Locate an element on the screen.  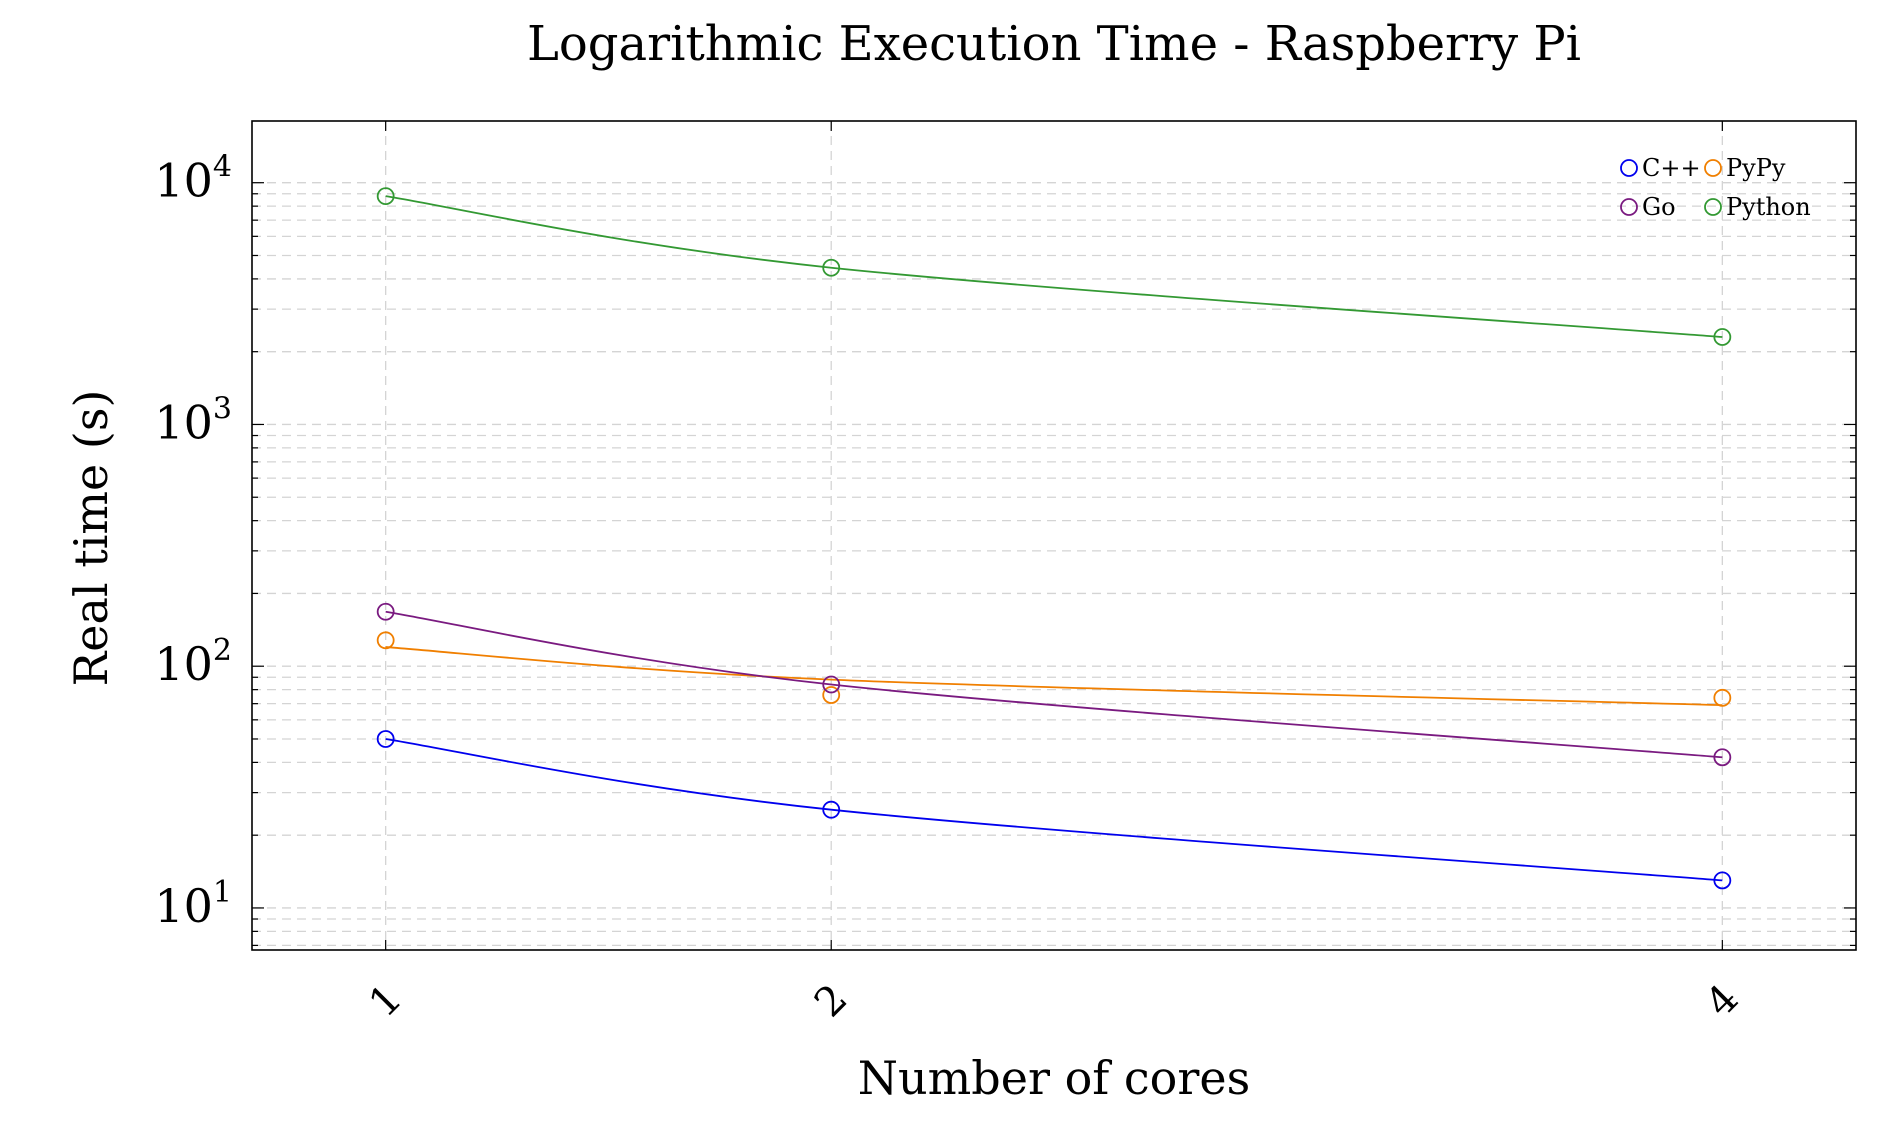
legend-label: PyPy is located at coordinates (1756, 168).